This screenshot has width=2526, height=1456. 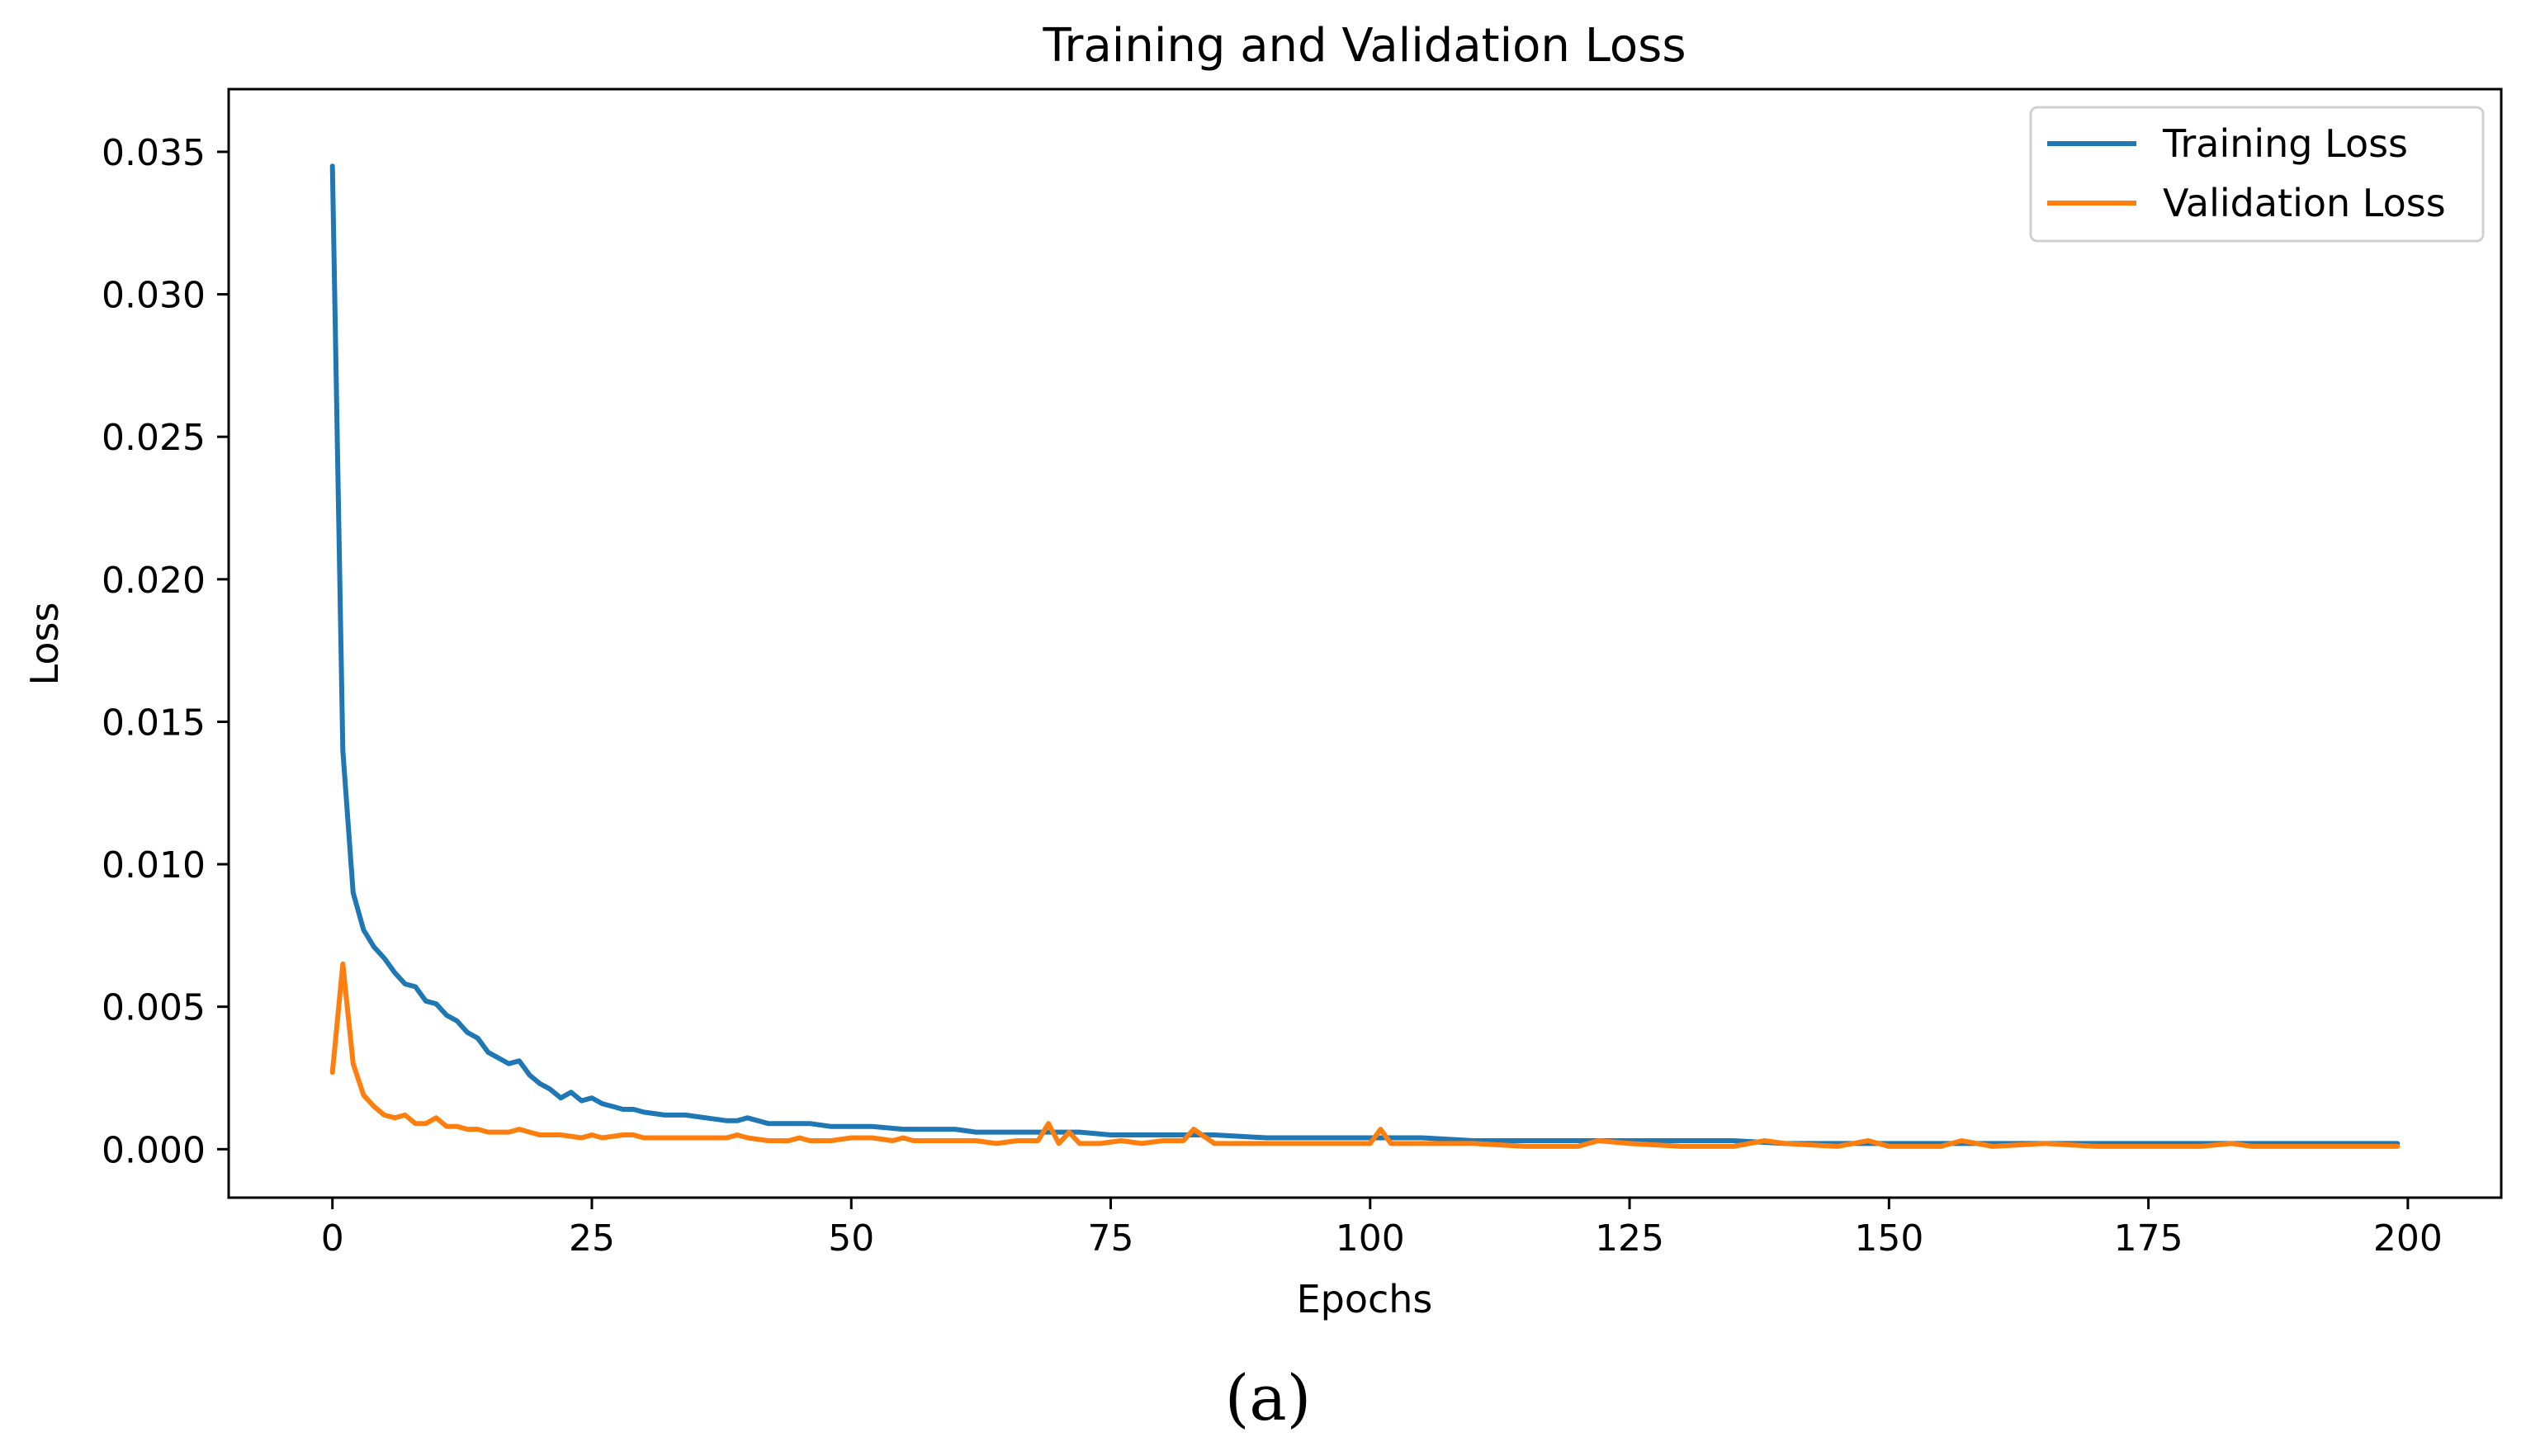 I want to click on legend-box, so click(x=2257, y=174).